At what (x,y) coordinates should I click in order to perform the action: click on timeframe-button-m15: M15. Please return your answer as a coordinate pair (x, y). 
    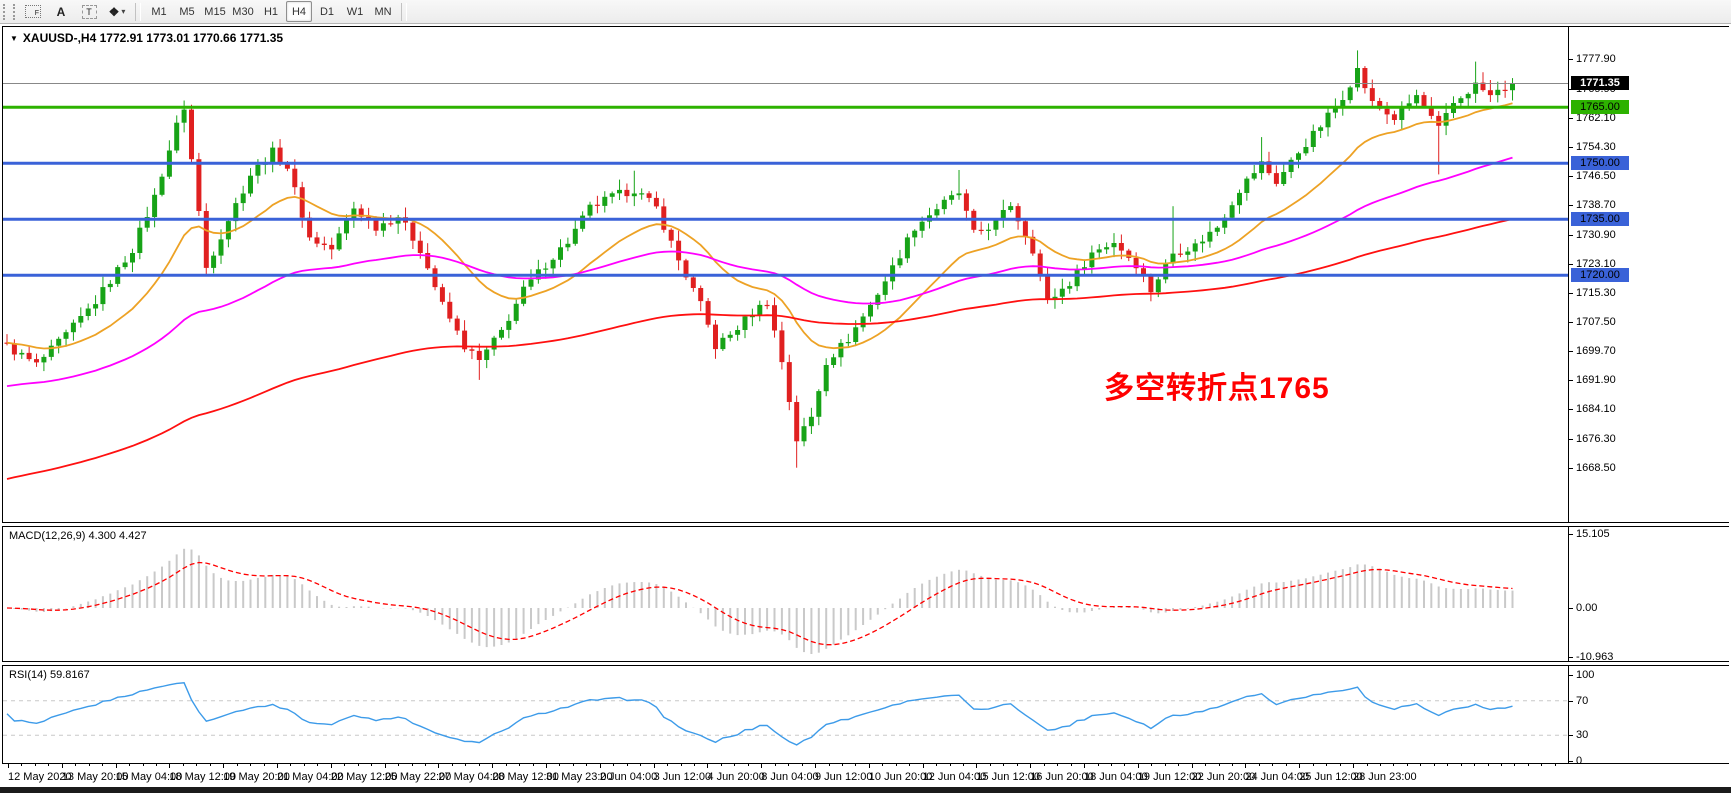
    Looking at the image, I should click on (215, 11).